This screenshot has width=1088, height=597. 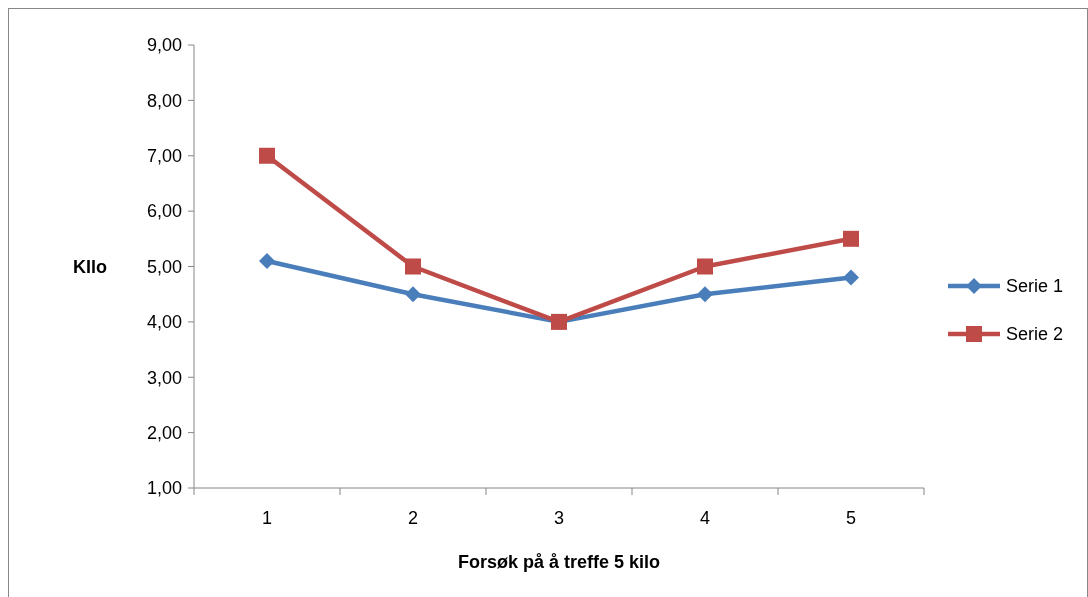 What do you see at coordinates (164, 432) in the screenshot?
I see `y-tick-label: 2,00` at bounding box center [164, 432].